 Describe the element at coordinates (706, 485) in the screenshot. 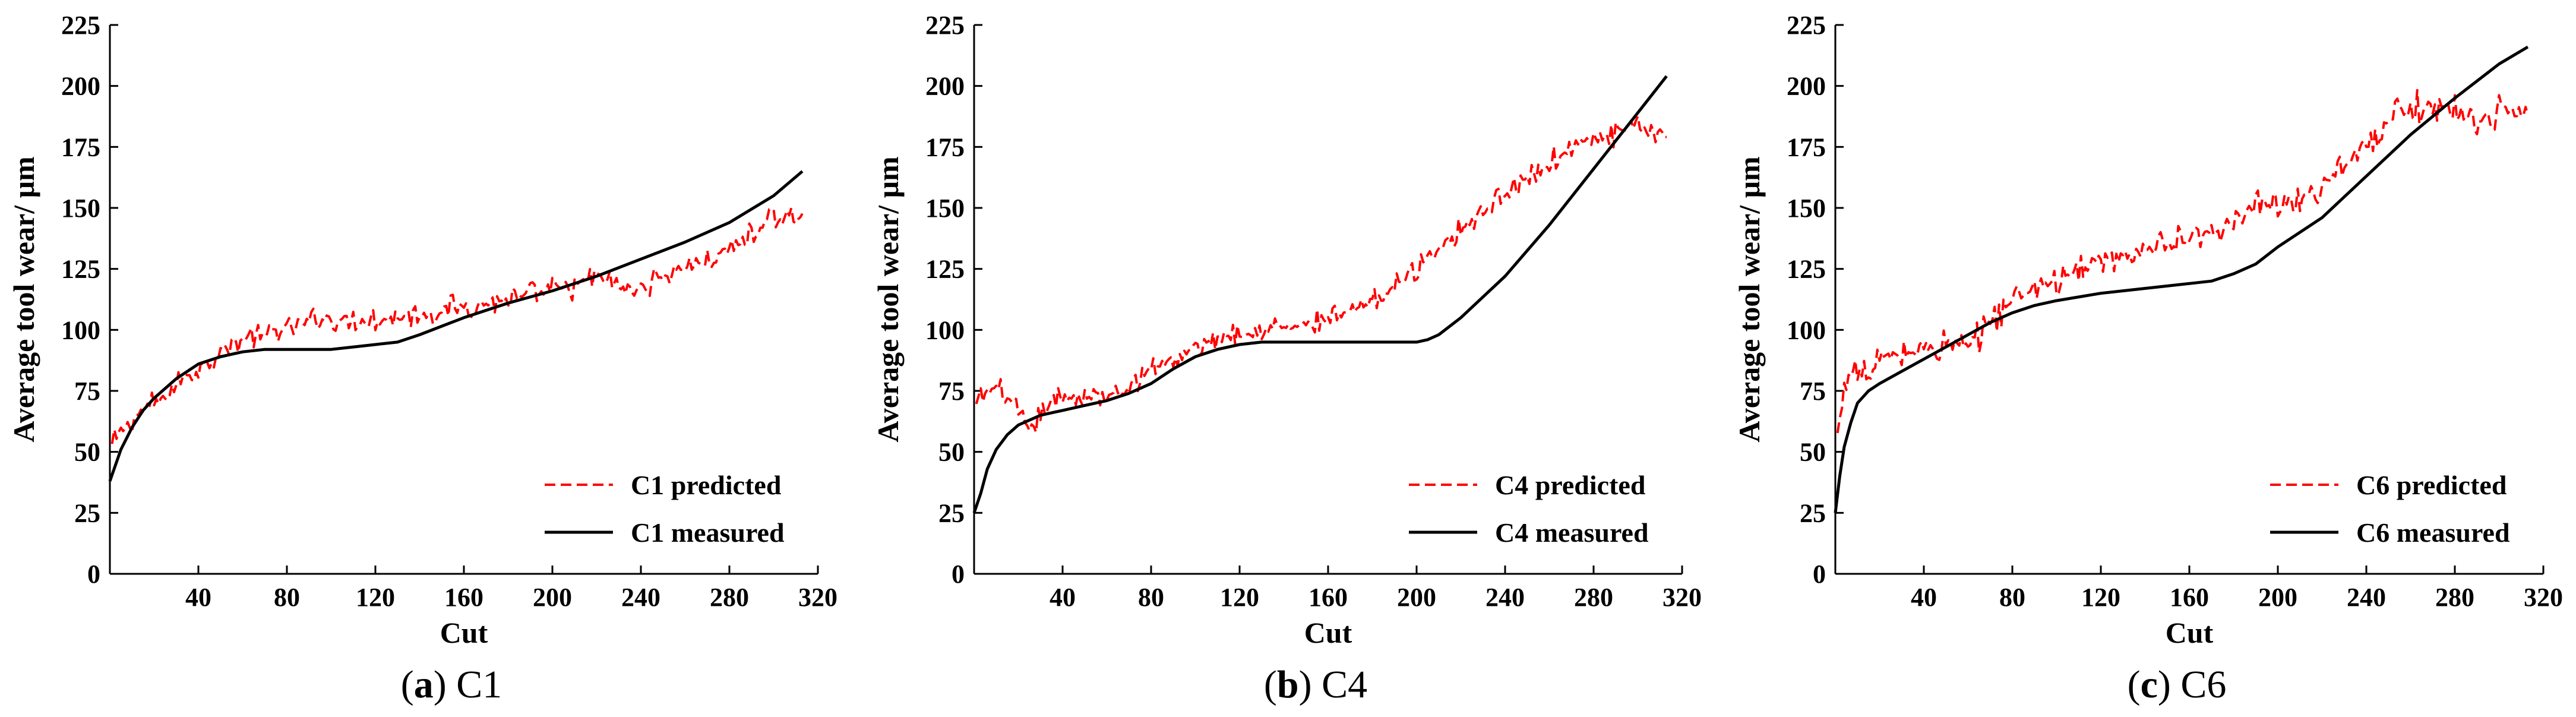

I see `legend-label: C1 predicted` at that location.